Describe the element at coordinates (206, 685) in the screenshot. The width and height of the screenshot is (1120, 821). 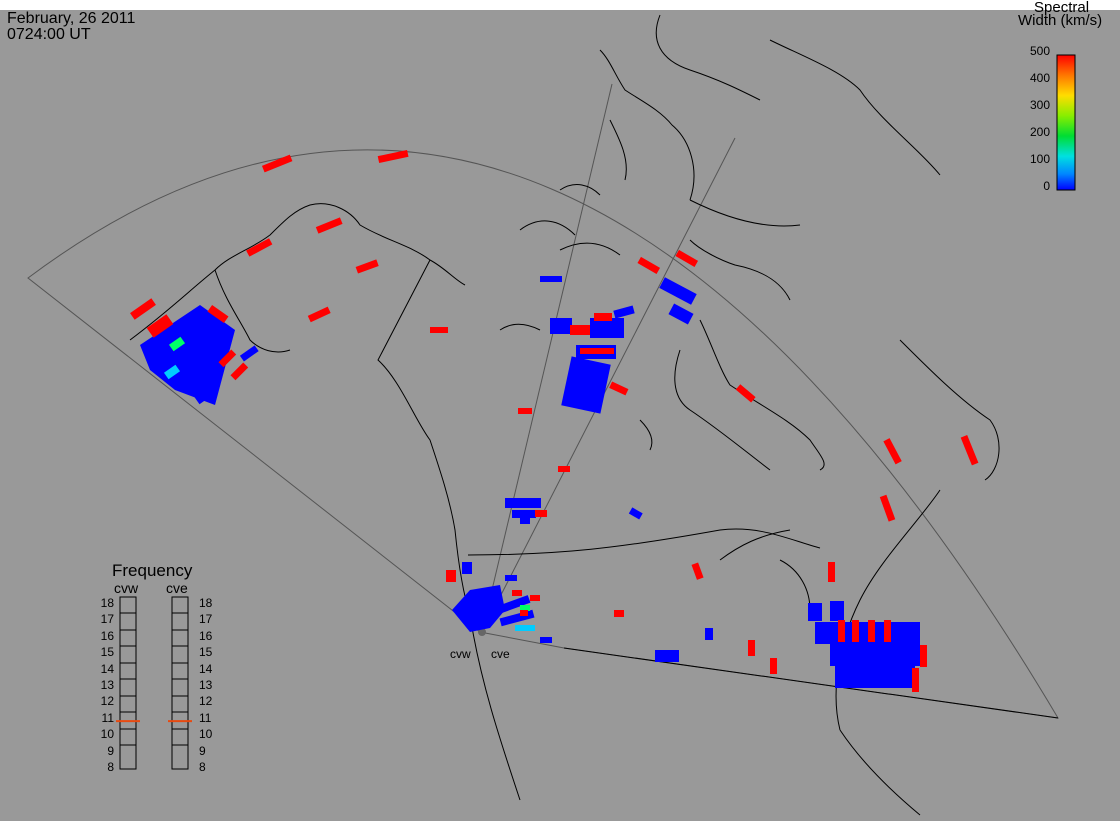
I see `frequency-level-label-right: 13` at that location.